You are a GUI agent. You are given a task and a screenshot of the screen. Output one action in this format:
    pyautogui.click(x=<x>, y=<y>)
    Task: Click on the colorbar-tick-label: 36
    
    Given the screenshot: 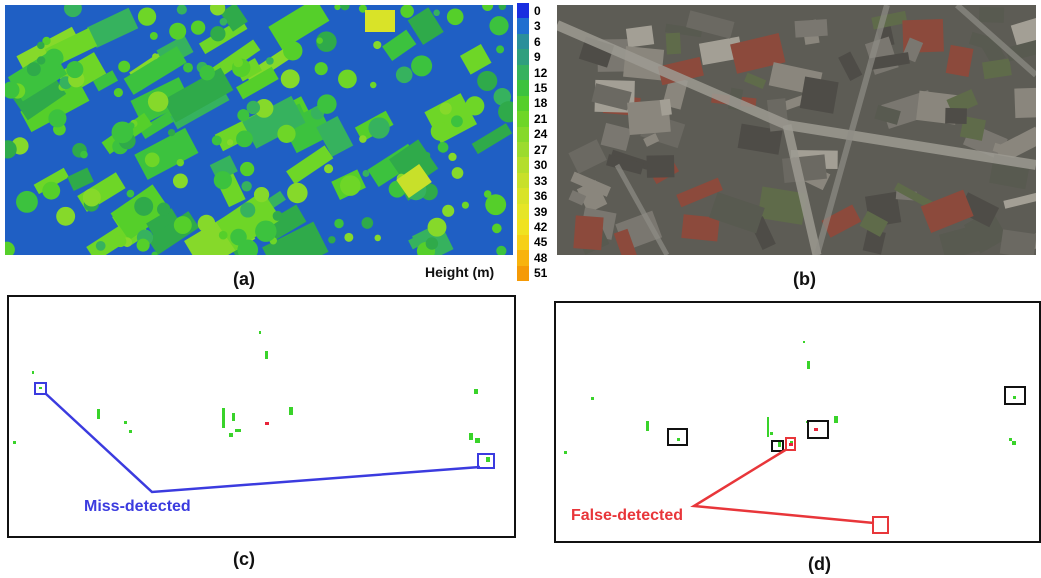 What is the action you would take?
    pyautogui.click(x=540, y=196)
    